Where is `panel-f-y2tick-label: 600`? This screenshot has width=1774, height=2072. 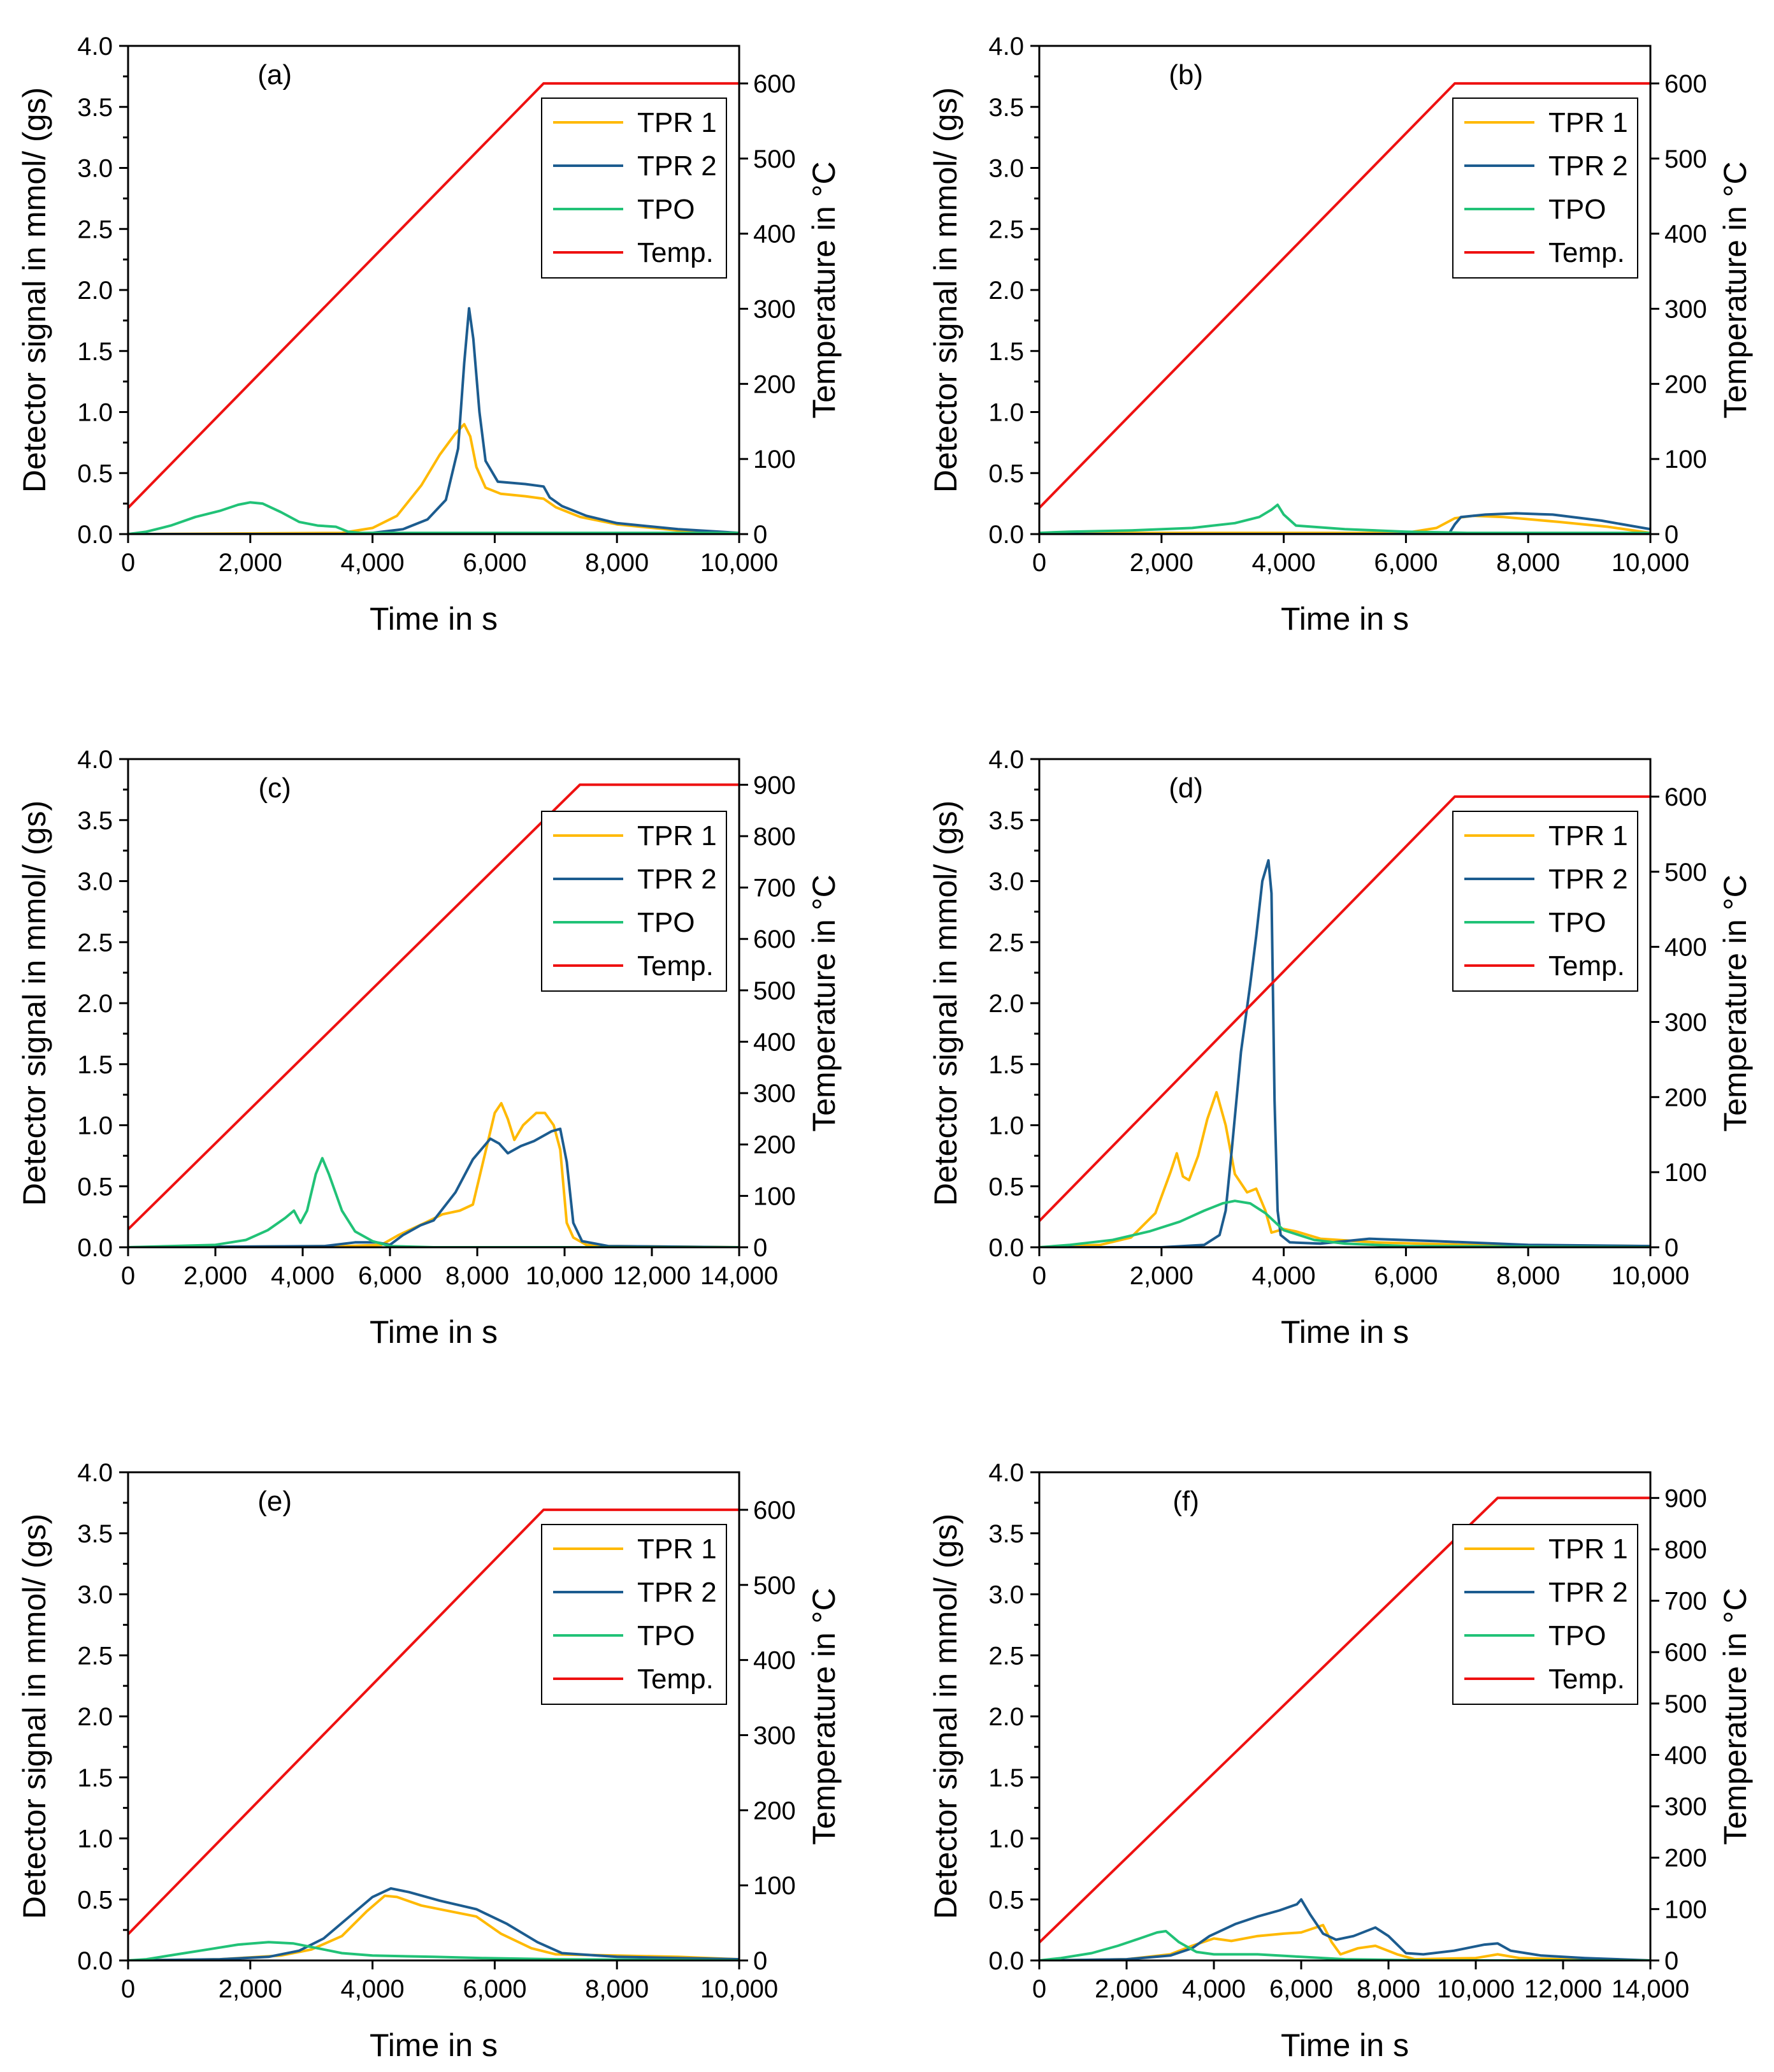
panel-f-y2tick-label: 600 is located at coordinates (1685, 1653).